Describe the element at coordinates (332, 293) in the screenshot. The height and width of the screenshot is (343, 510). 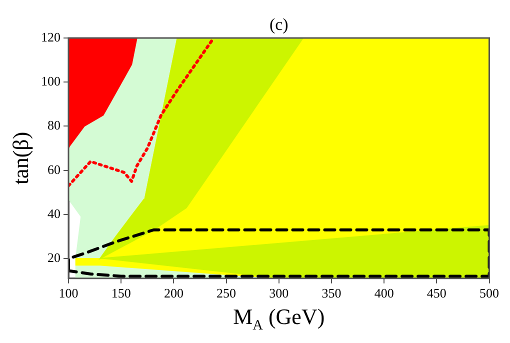
I see `x-tick-label: 350` at that location.